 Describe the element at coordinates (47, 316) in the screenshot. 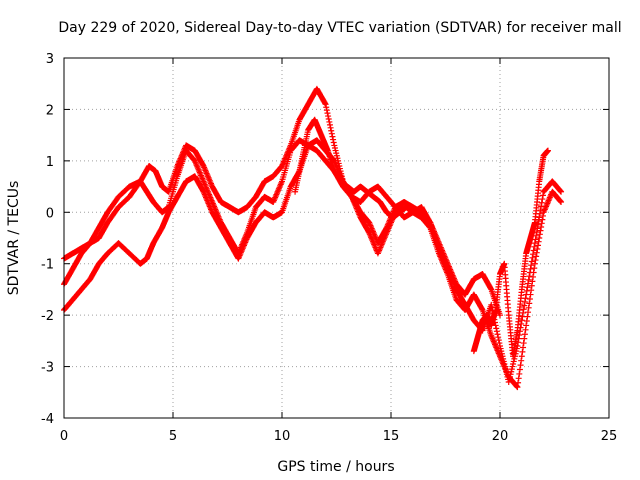

I see `y-tick-label: -2` at that location.